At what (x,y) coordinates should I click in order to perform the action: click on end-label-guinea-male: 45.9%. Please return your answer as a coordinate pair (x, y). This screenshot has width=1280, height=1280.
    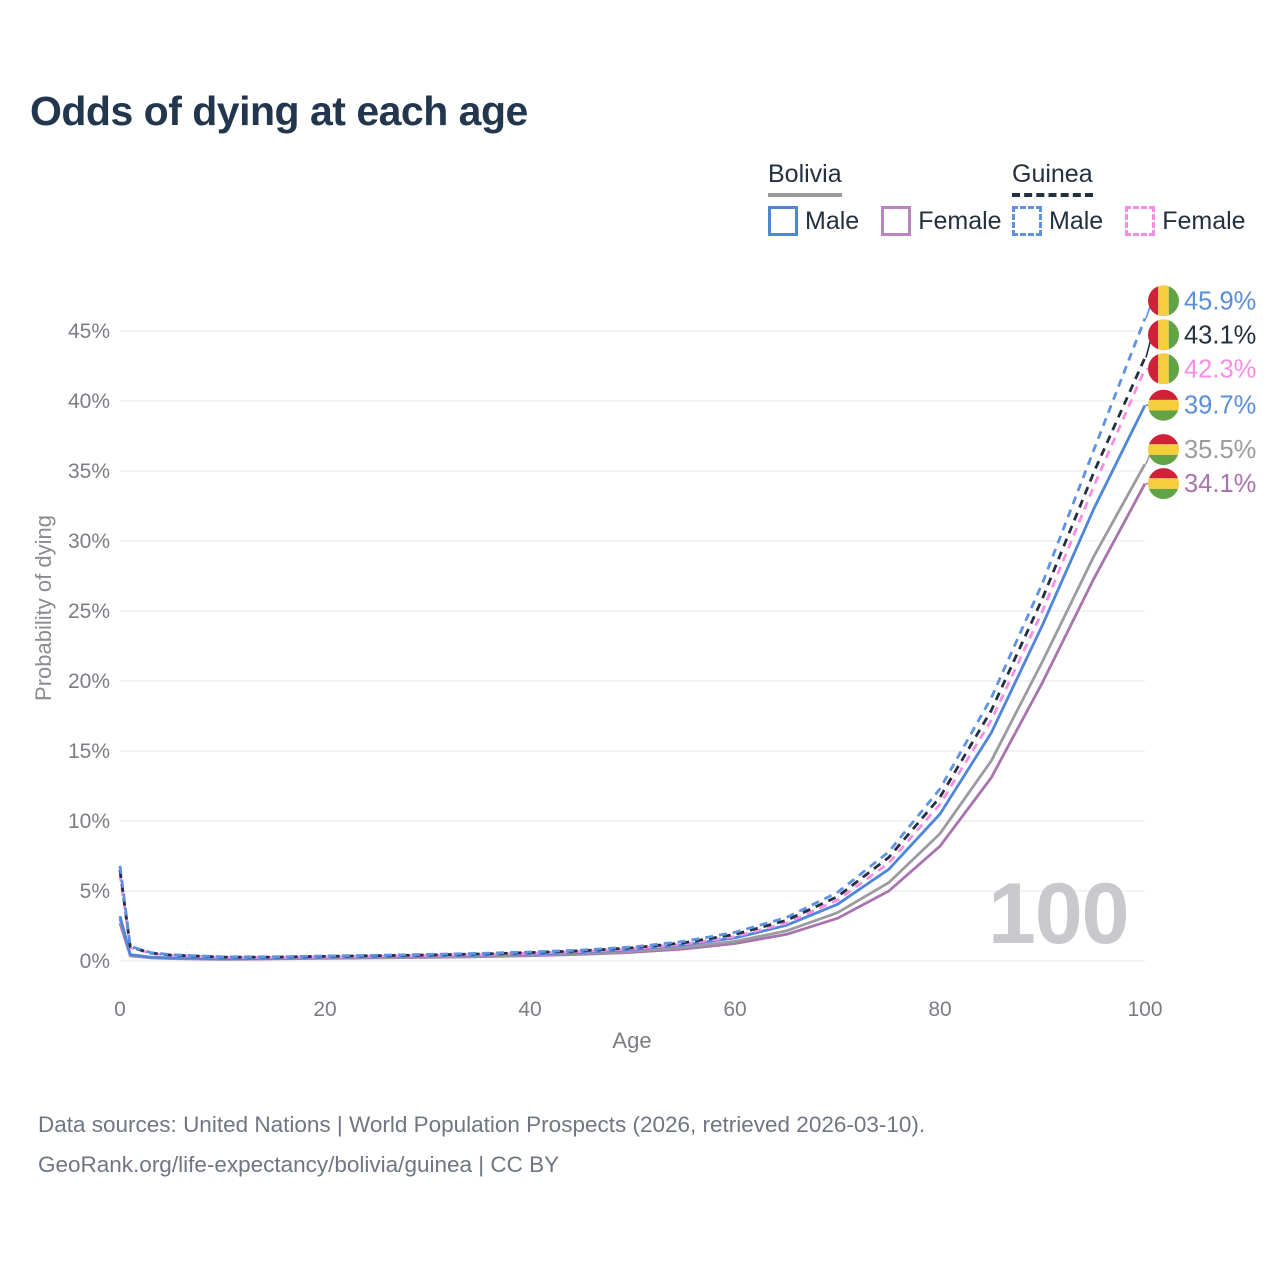
    Looking at the image, I should click on (1220, 301).